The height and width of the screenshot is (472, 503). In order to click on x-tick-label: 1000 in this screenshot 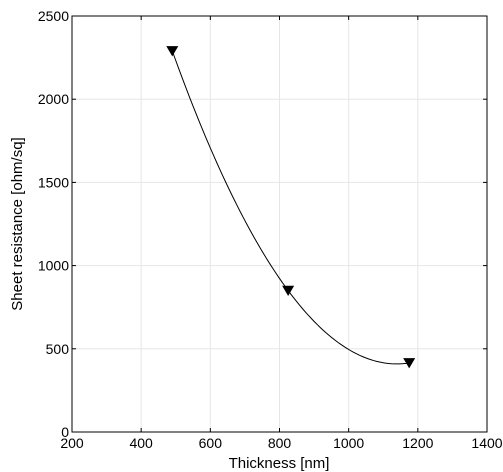, I will do `click(348, 443)`.